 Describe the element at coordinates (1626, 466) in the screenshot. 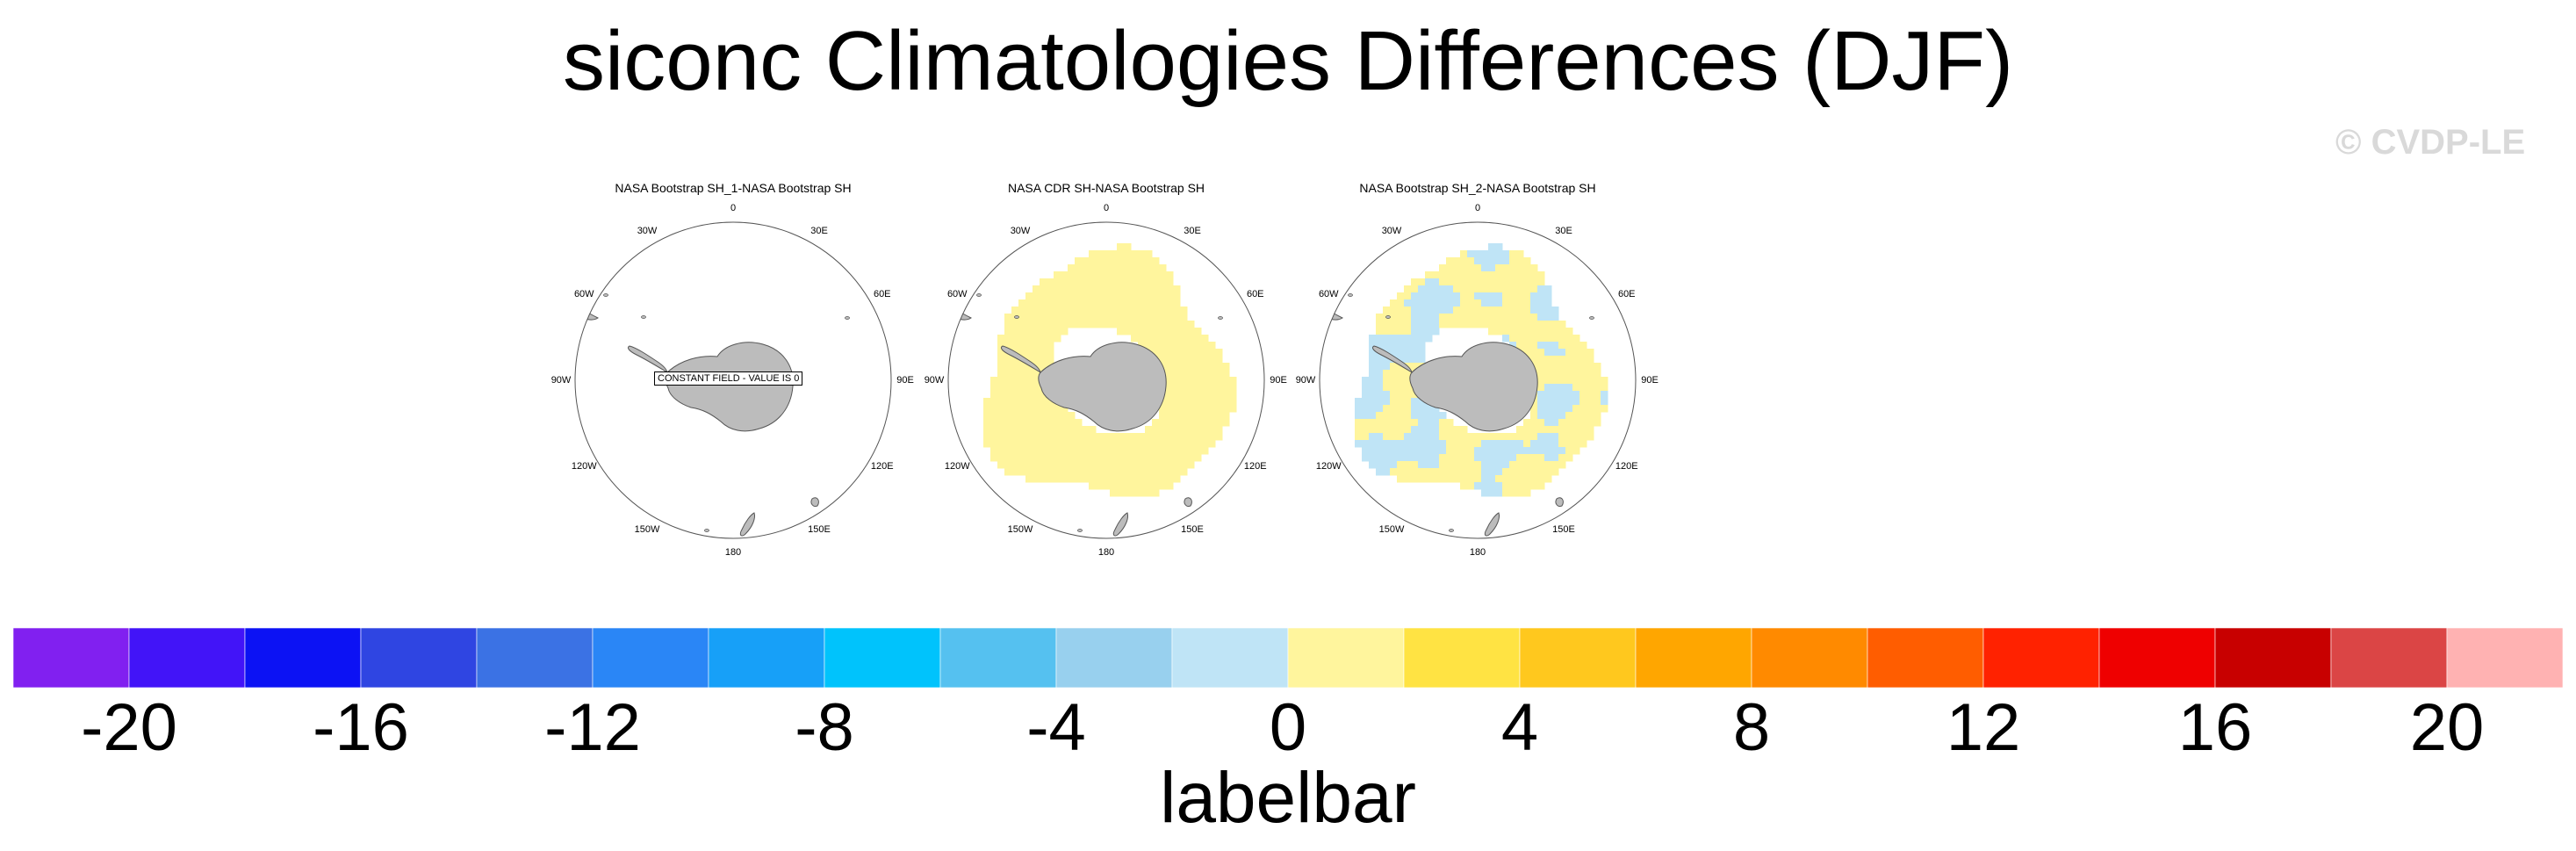

I see `longitude-label: 120E` at that location.